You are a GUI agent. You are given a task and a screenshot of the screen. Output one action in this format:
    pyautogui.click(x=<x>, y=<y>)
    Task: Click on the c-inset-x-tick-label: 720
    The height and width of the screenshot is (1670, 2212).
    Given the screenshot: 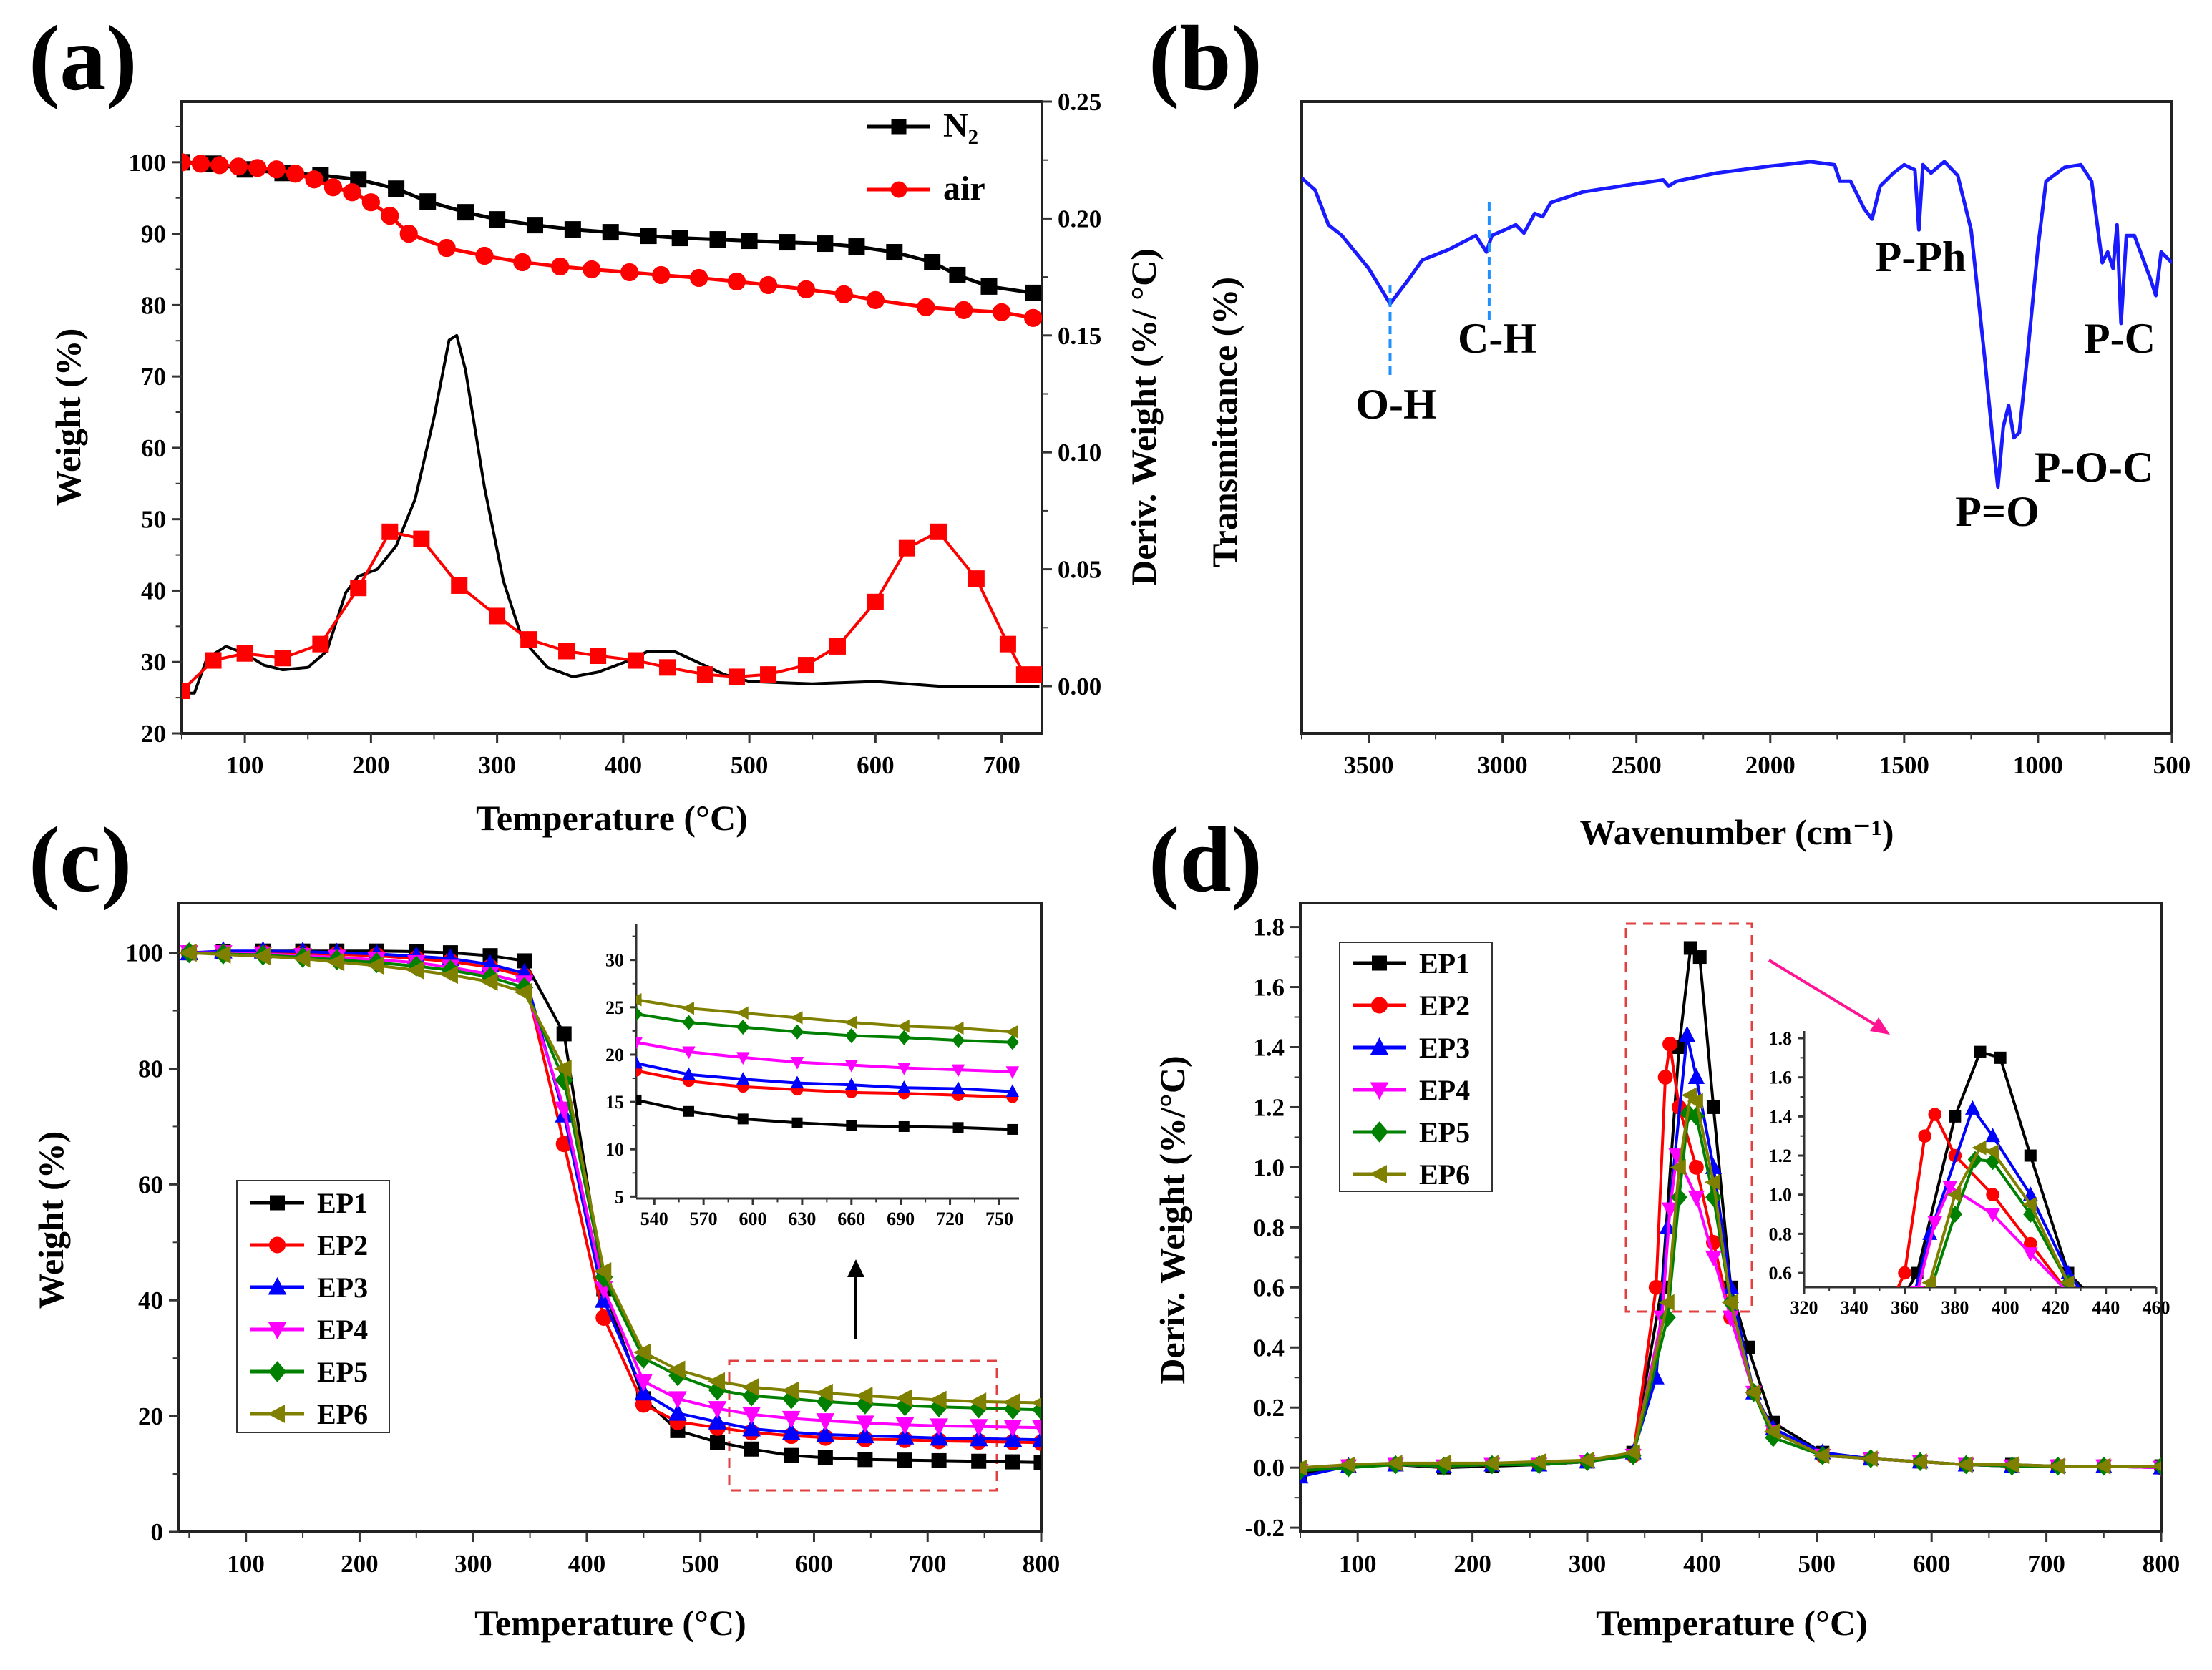 What is the action you would take?
    pyautogui.click(x=950, y=1219)
    